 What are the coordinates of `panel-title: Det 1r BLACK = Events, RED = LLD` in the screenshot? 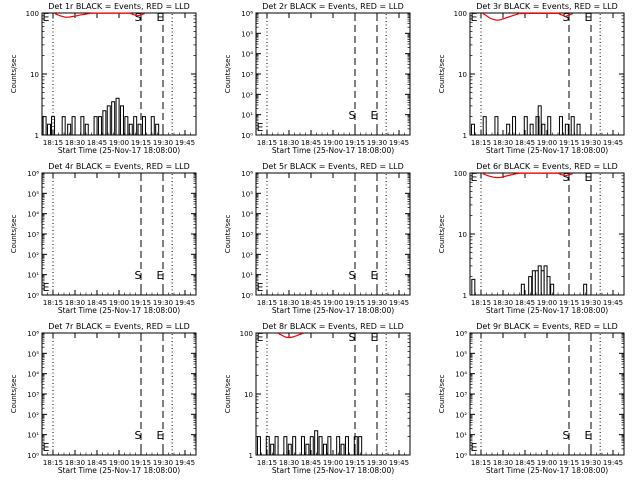 It's located at (119, 6).